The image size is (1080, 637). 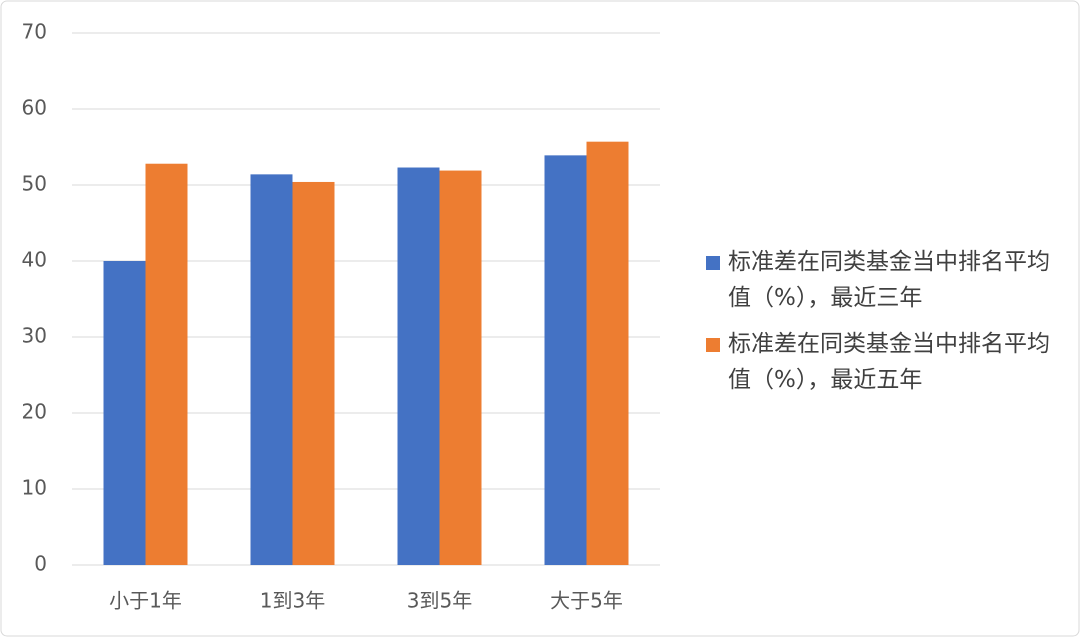 What do you see at coordinates (40, 564) in the screenshot?
I see `y-tick-label: 0` at bounding box center [40, 564].